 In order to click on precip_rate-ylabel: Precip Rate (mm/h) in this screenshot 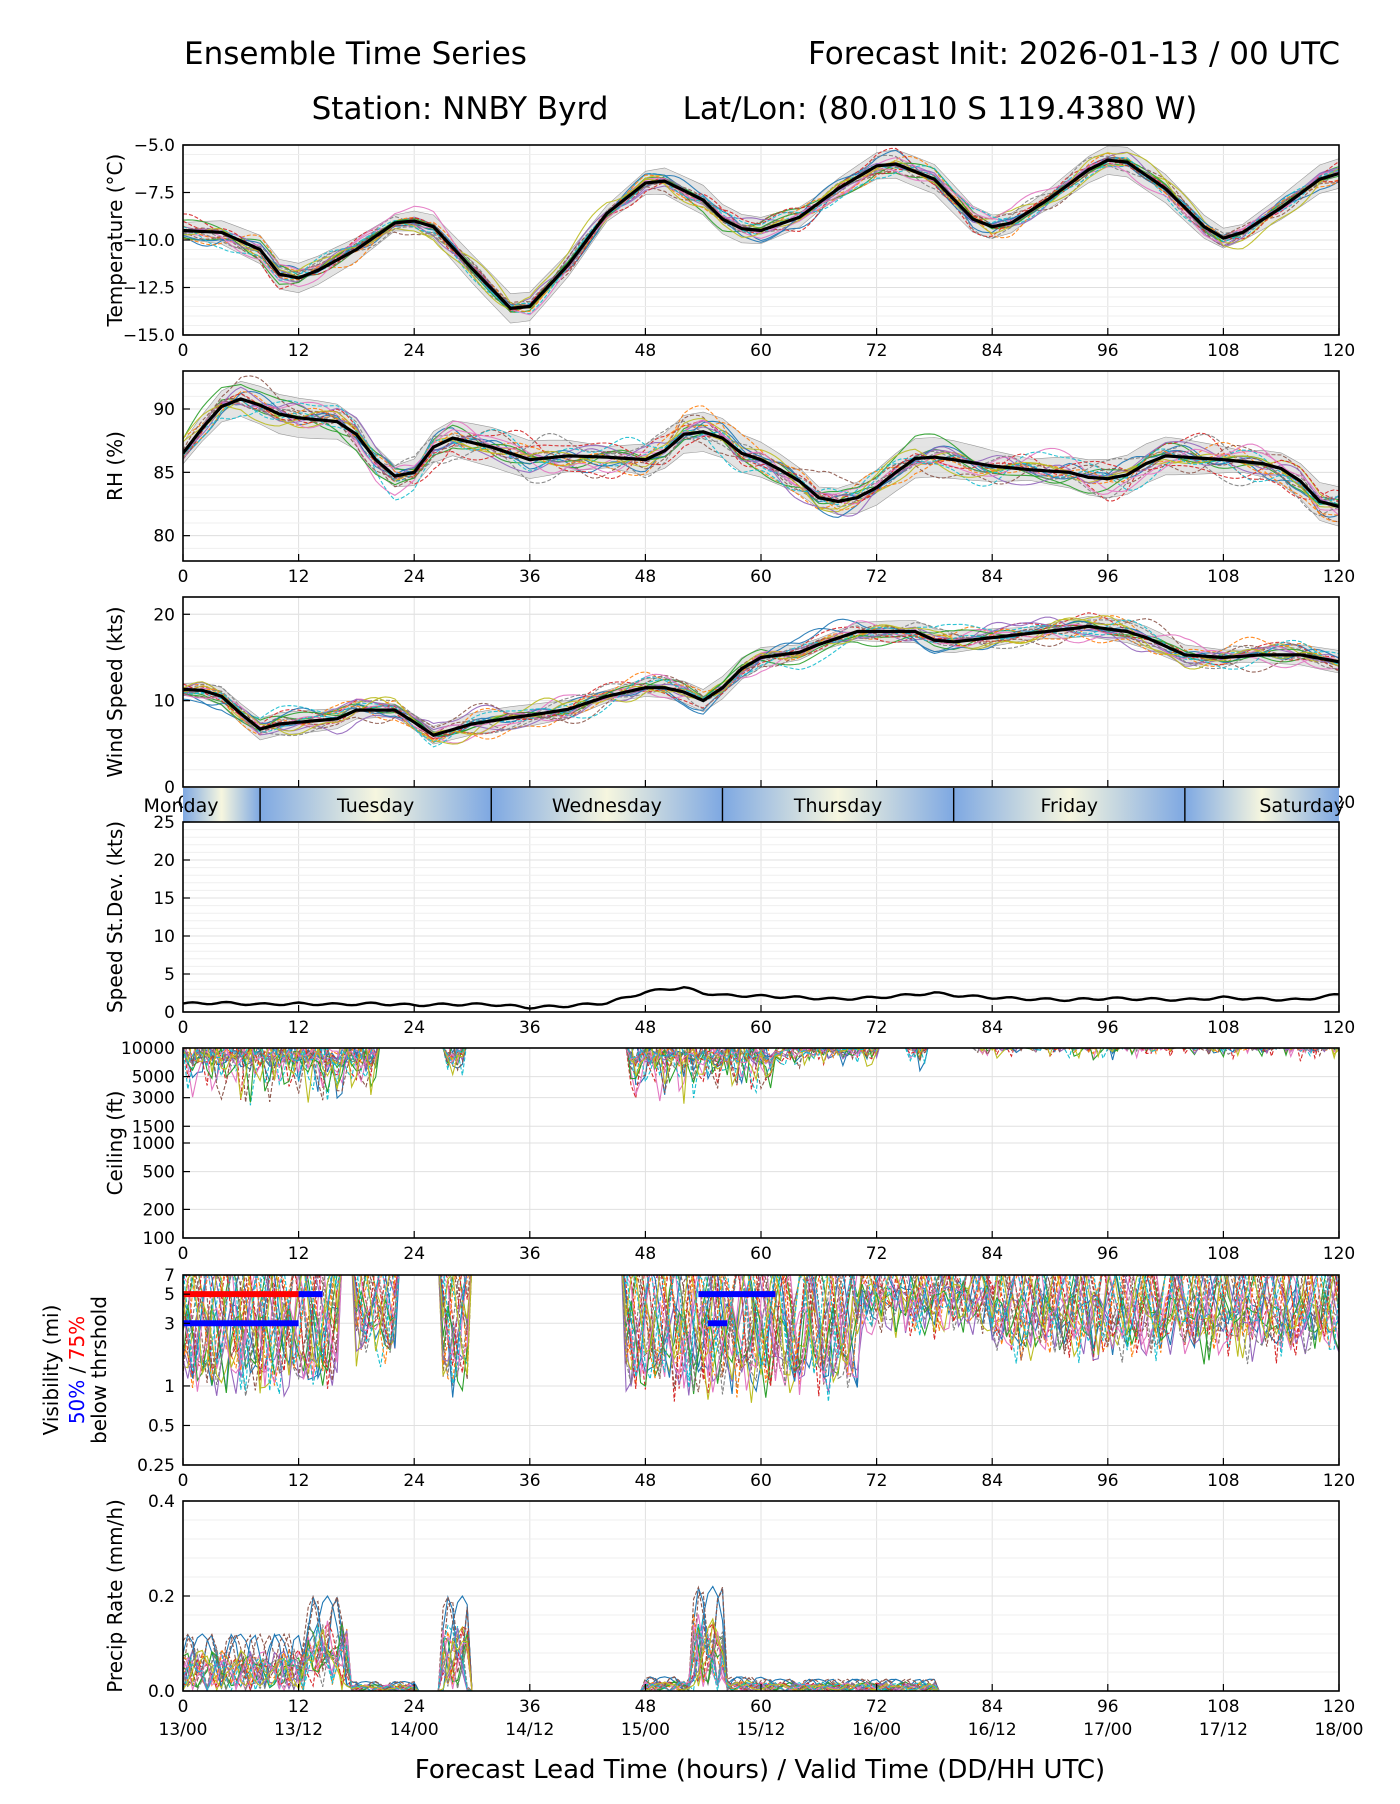, I will do `click(115, 1596)`.